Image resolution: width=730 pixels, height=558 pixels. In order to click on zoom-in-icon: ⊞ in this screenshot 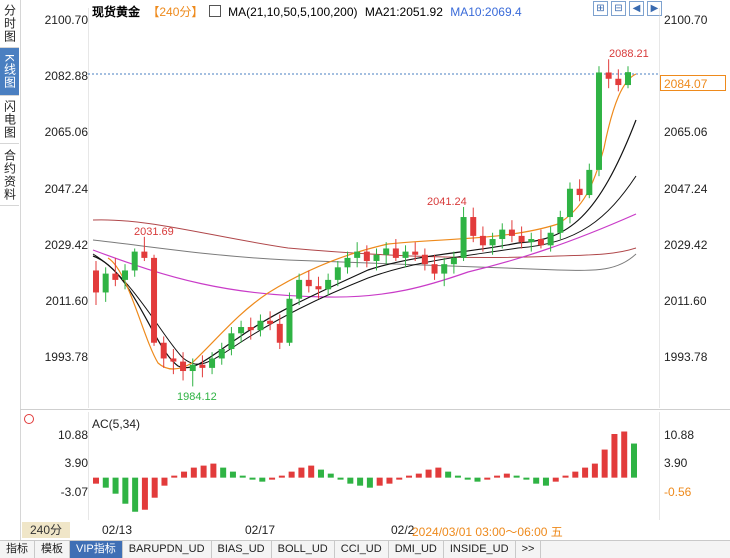, I will do `click(600, 8)`.